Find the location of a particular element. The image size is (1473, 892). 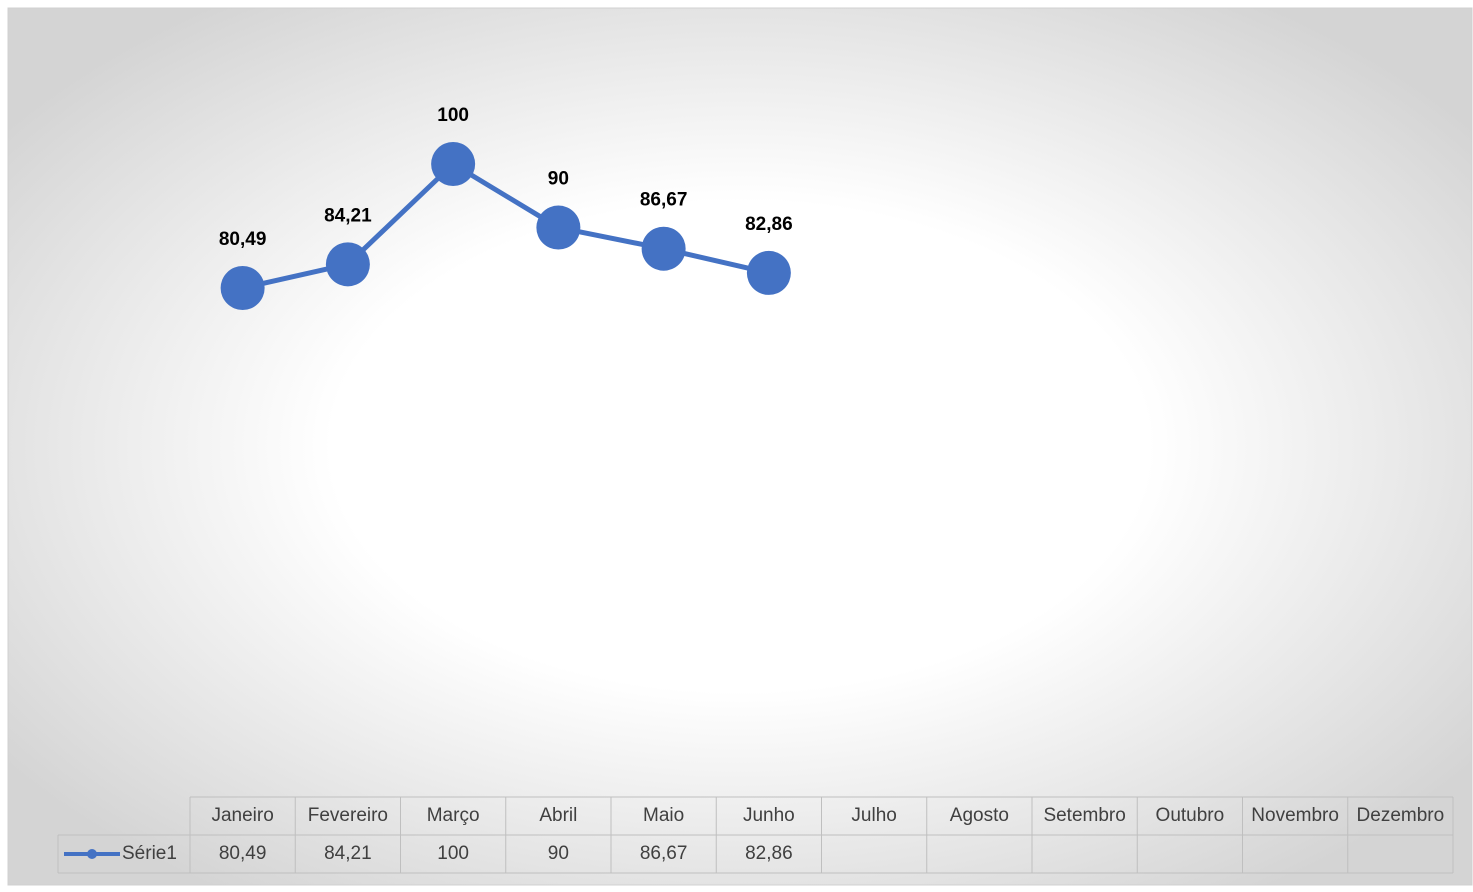

table-value: 90 is located at coordinates (558, 853).